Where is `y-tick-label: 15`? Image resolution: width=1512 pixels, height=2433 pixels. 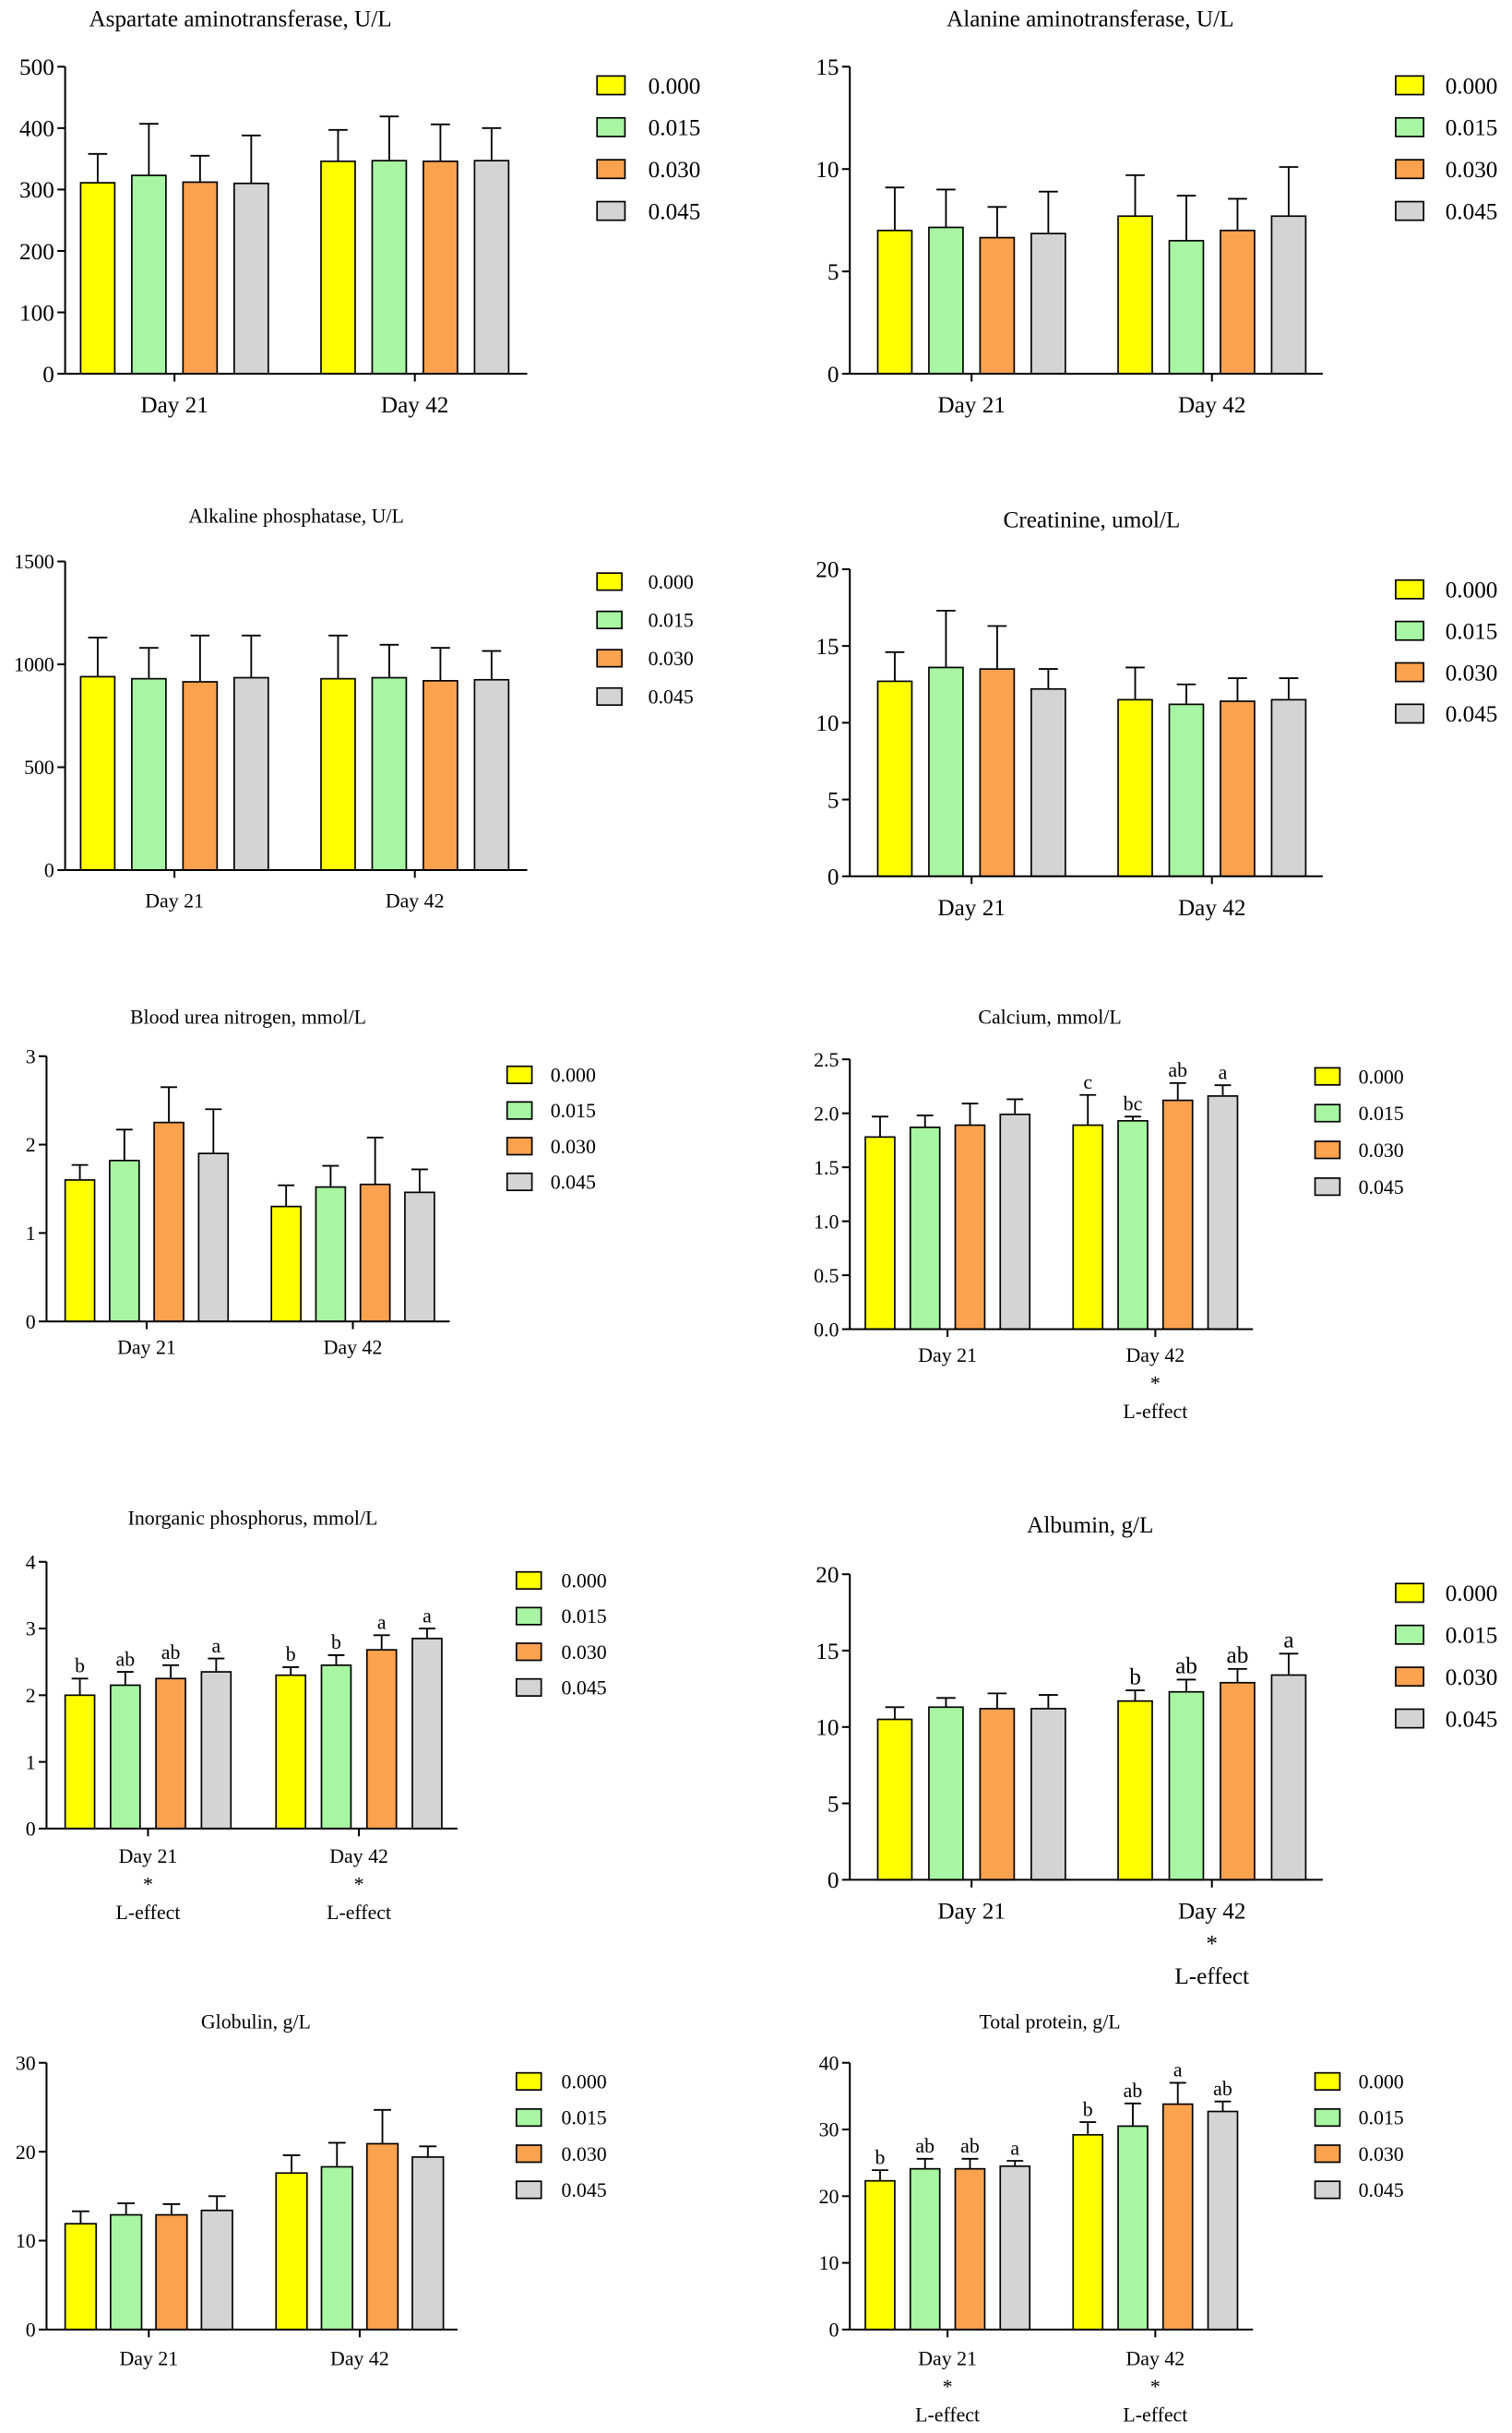
y-tick-label: 15 is located at coordinates (827, 1652).